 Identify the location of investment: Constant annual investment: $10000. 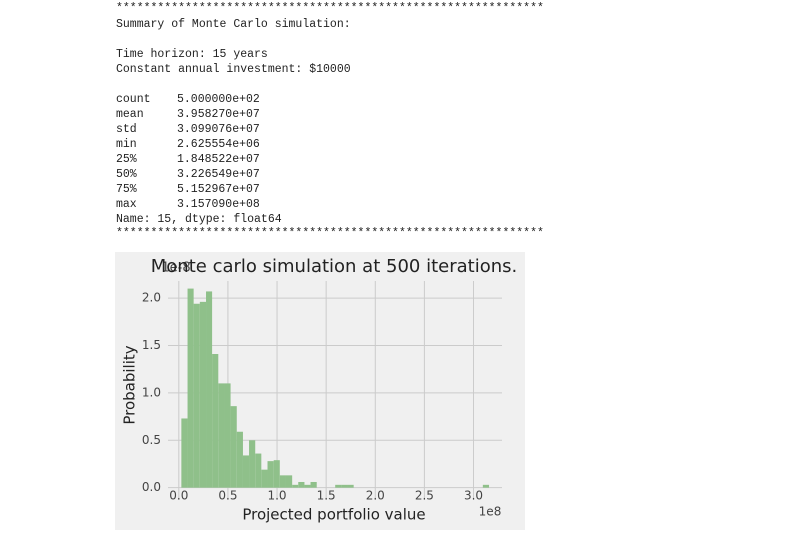
(233, 69).